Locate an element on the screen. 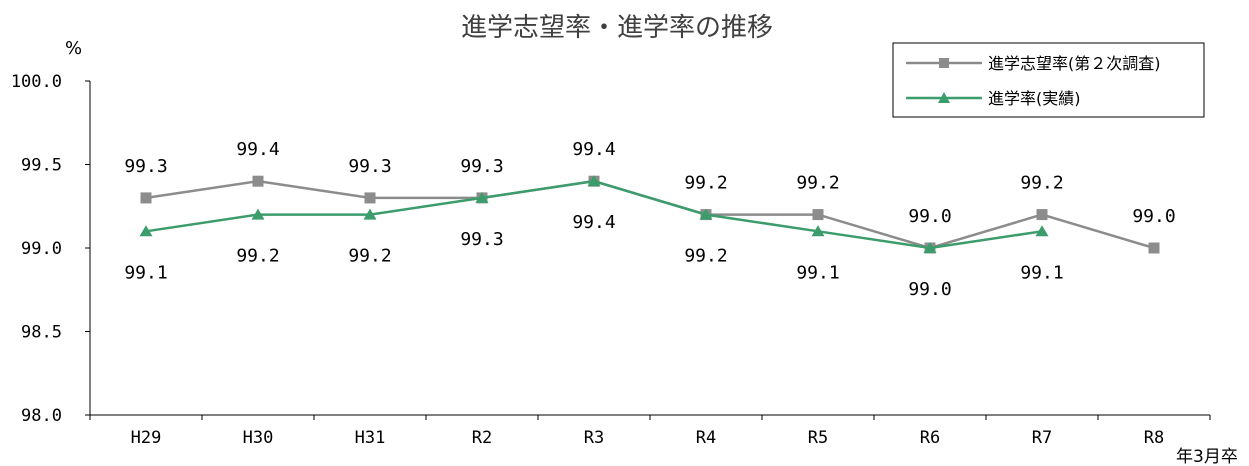 Image resolution: width=1249 pixels, height=466 pixels. legend: 進学志望率(第２次調査) 進学率(実績) is located at coordinates (1048, 80).